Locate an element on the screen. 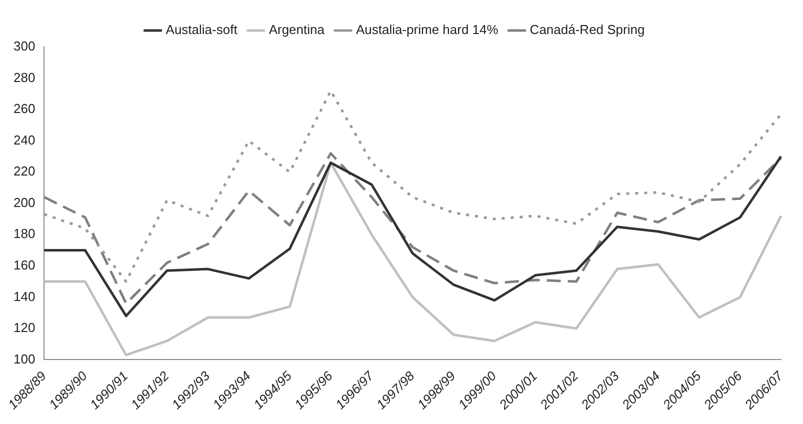  y-tick-label: 240 is located at coordinates (25, 140).